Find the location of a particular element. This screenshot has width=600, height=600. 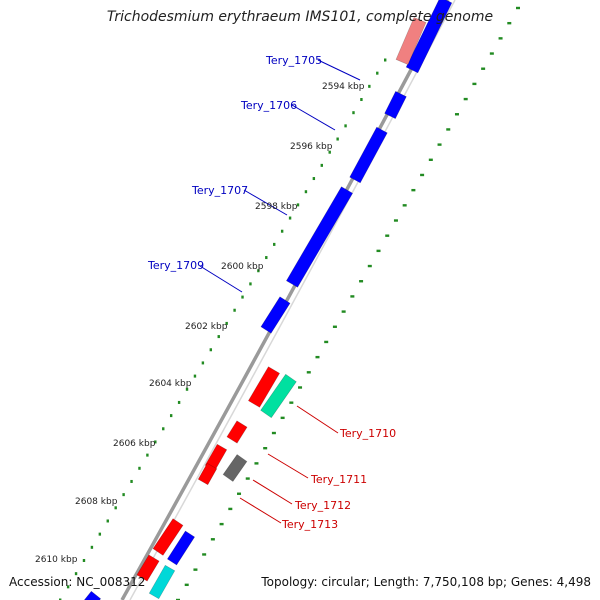

gene-label-forward: Tery_1706 is located at coordinates (268, 105).